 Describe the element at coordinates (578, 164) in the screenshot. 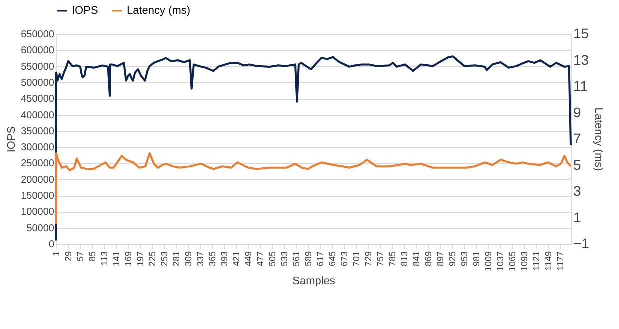

I see `y2-tick-label: 5` at that location.